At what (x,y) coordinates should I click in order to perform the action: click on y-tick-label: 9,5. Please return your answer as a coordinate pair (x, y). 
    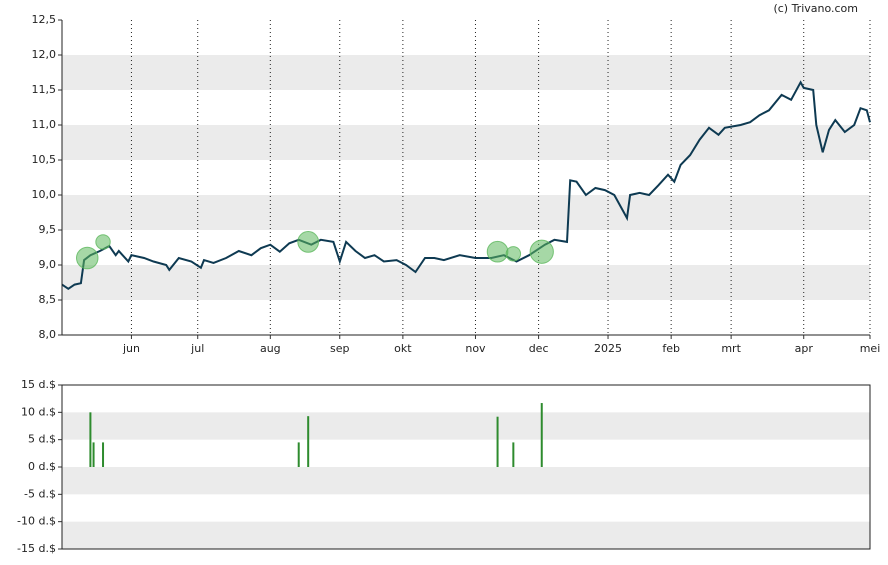
    Looking at the image, I should click on (48, 229).